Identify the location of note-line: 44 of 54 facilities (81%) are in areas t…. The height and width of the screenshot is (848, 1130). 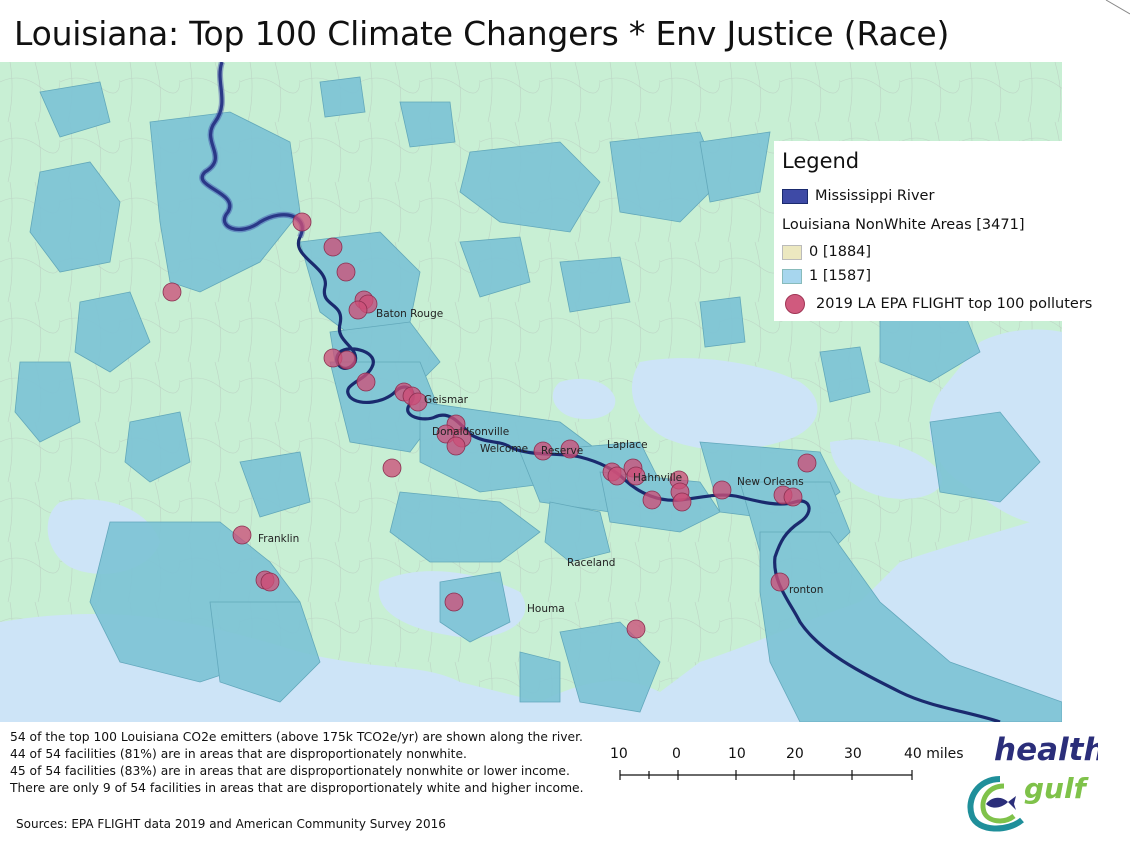
(238, 754).